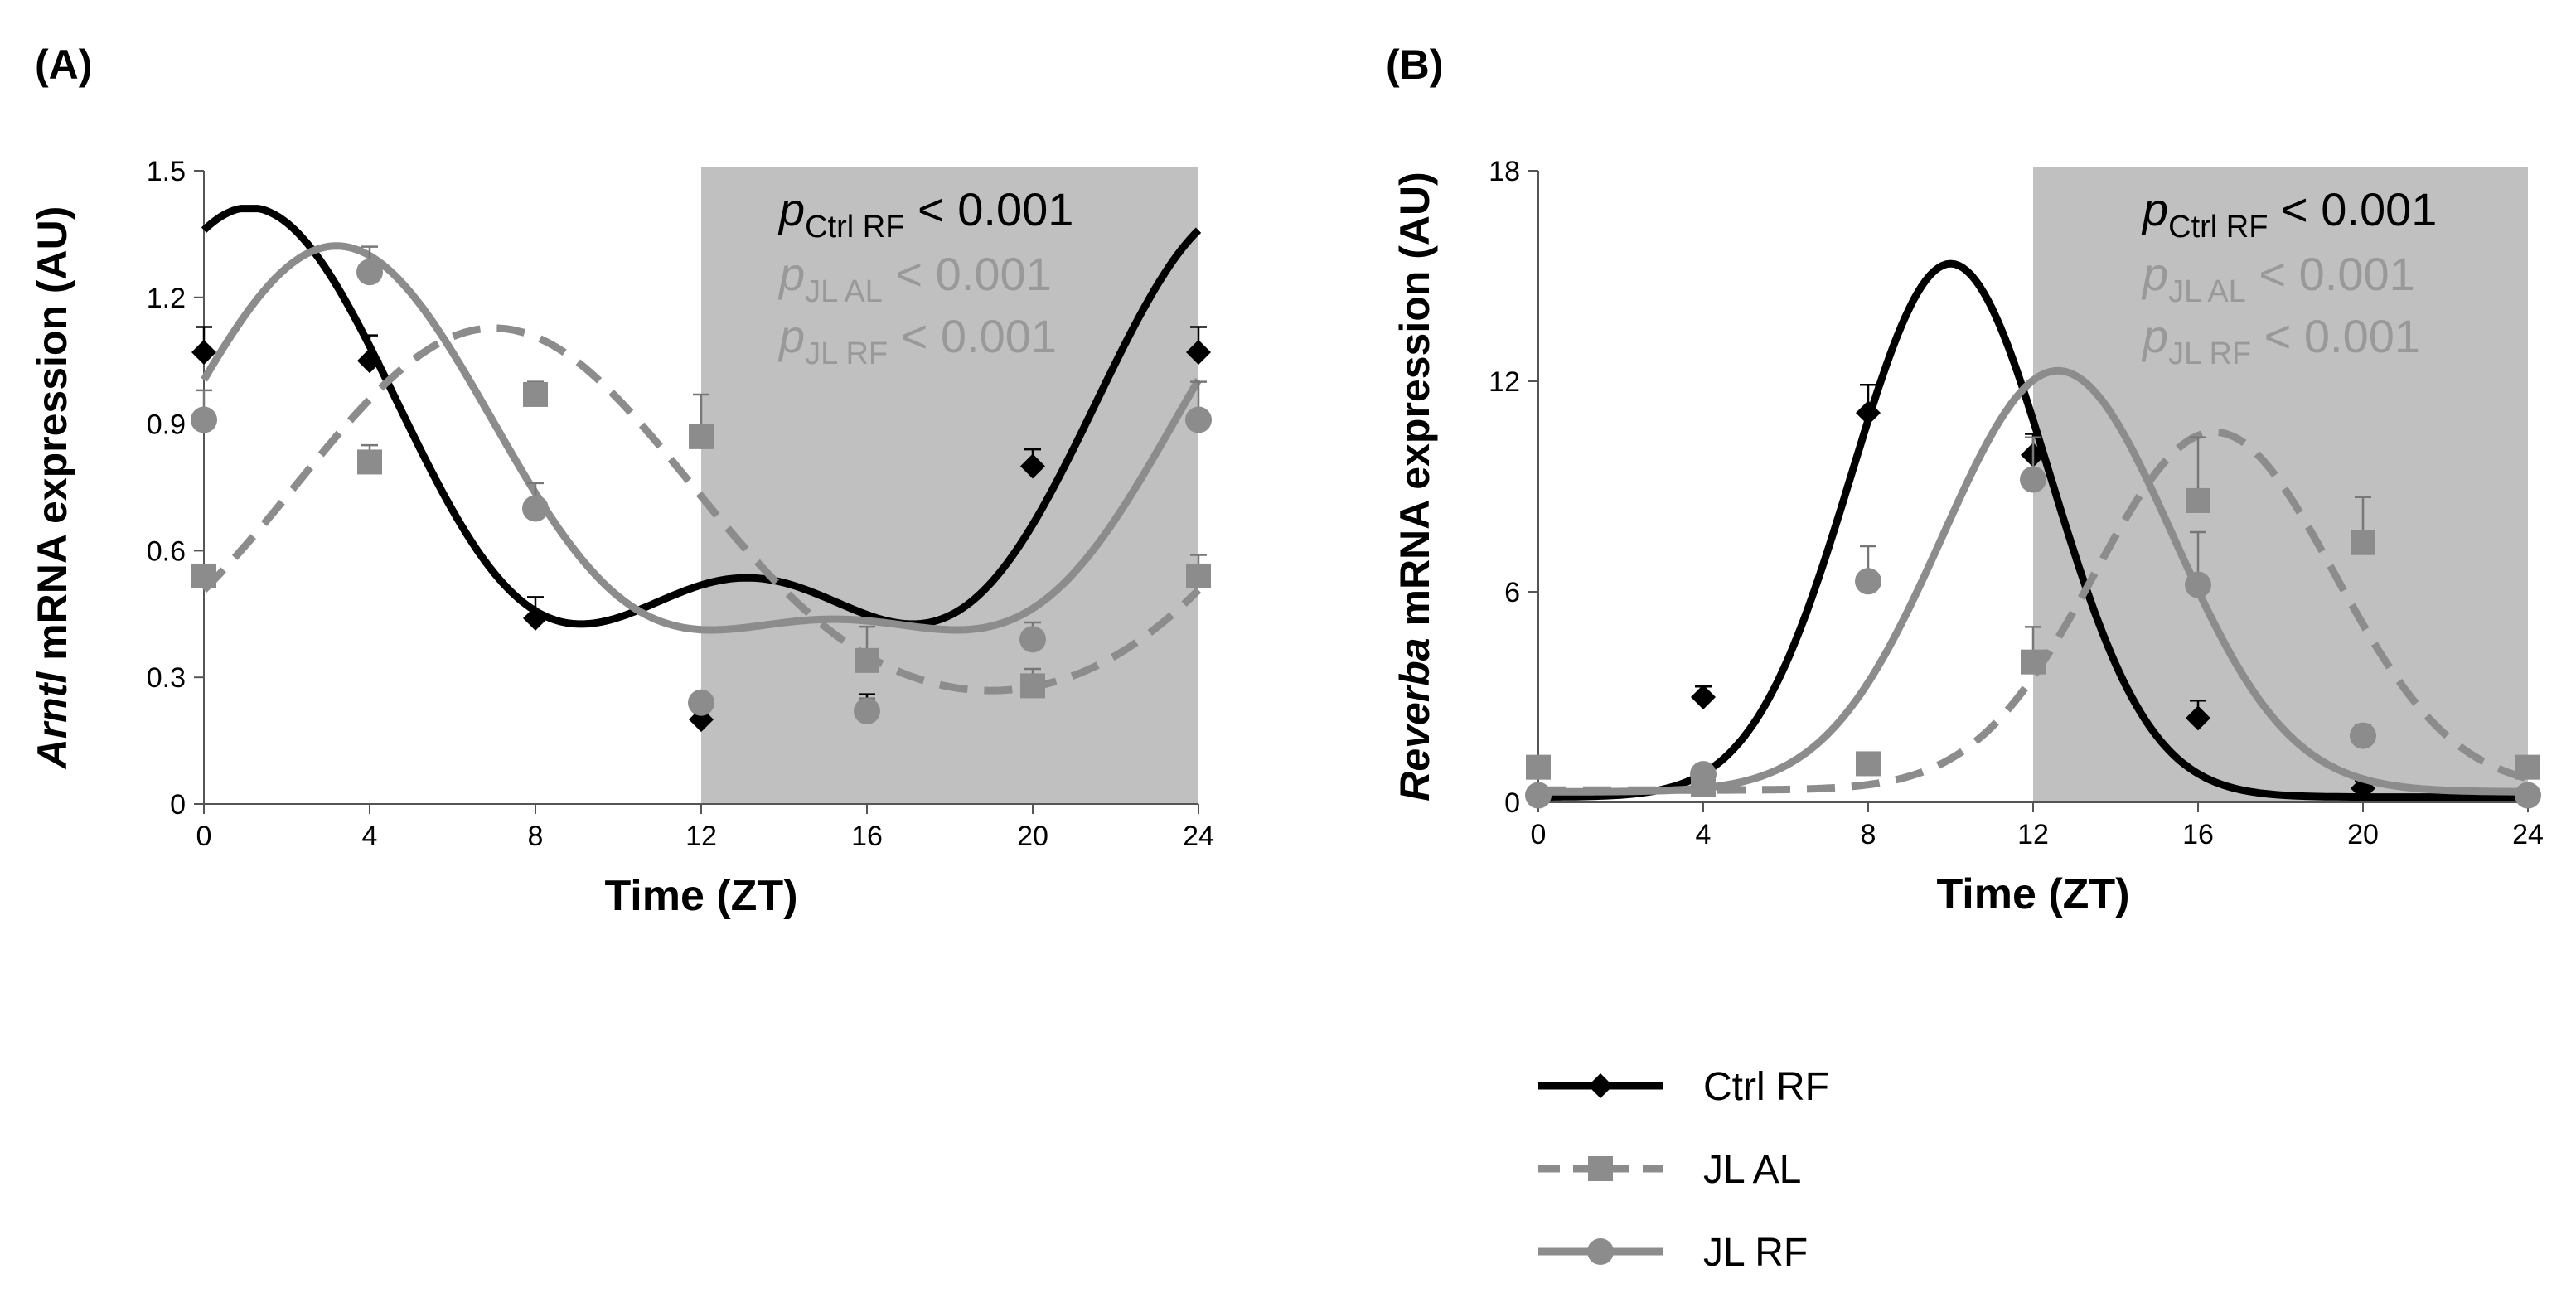  Describe the element at coordinates (166, 299) in the screenshot. I see `y-tick-label: 1.2` at that location.